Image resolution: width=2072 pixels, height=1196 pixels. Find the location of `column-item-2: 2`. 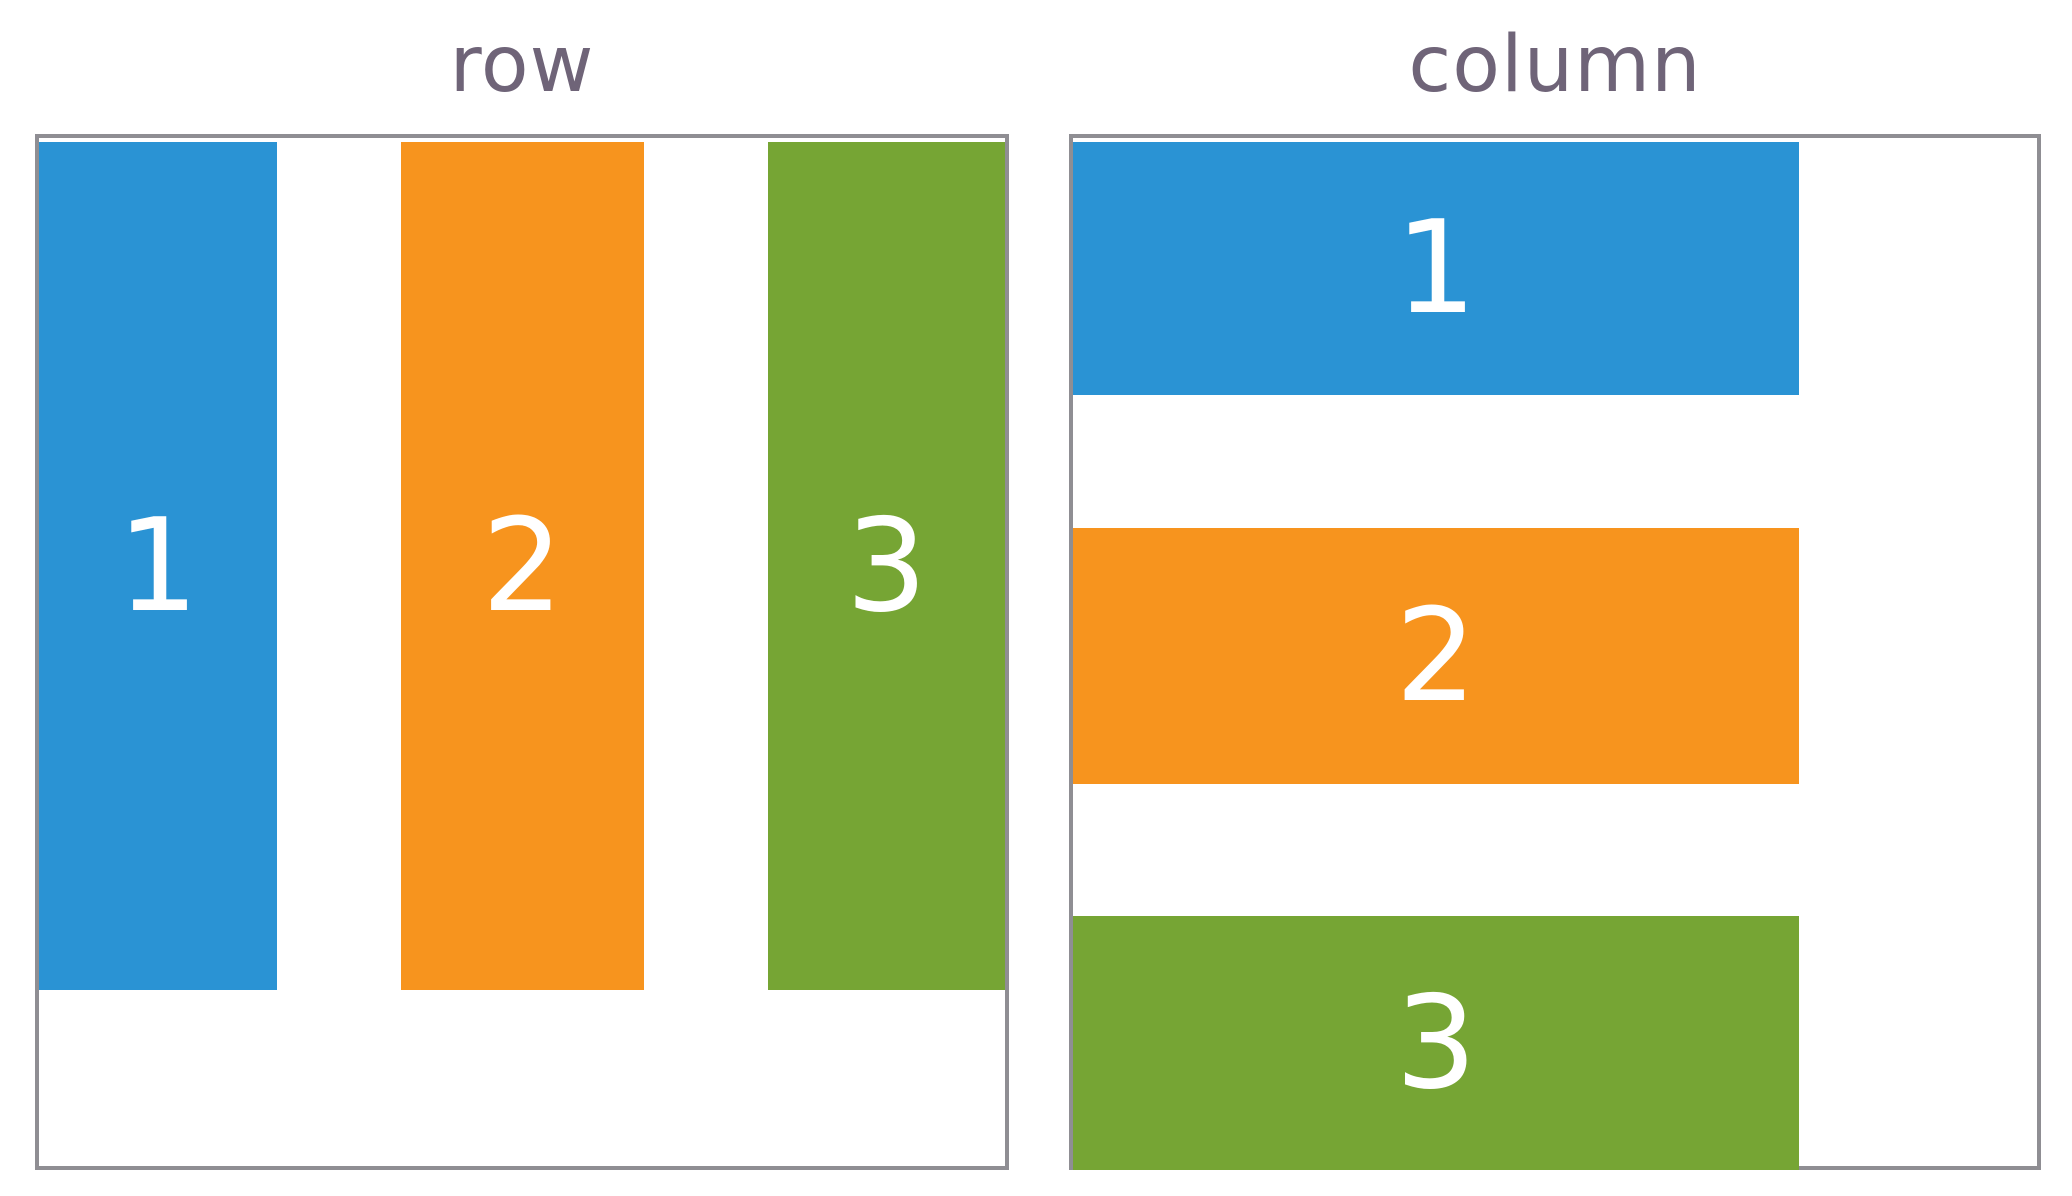

column-item-2: 2 is located at coordinates (1436, 656).